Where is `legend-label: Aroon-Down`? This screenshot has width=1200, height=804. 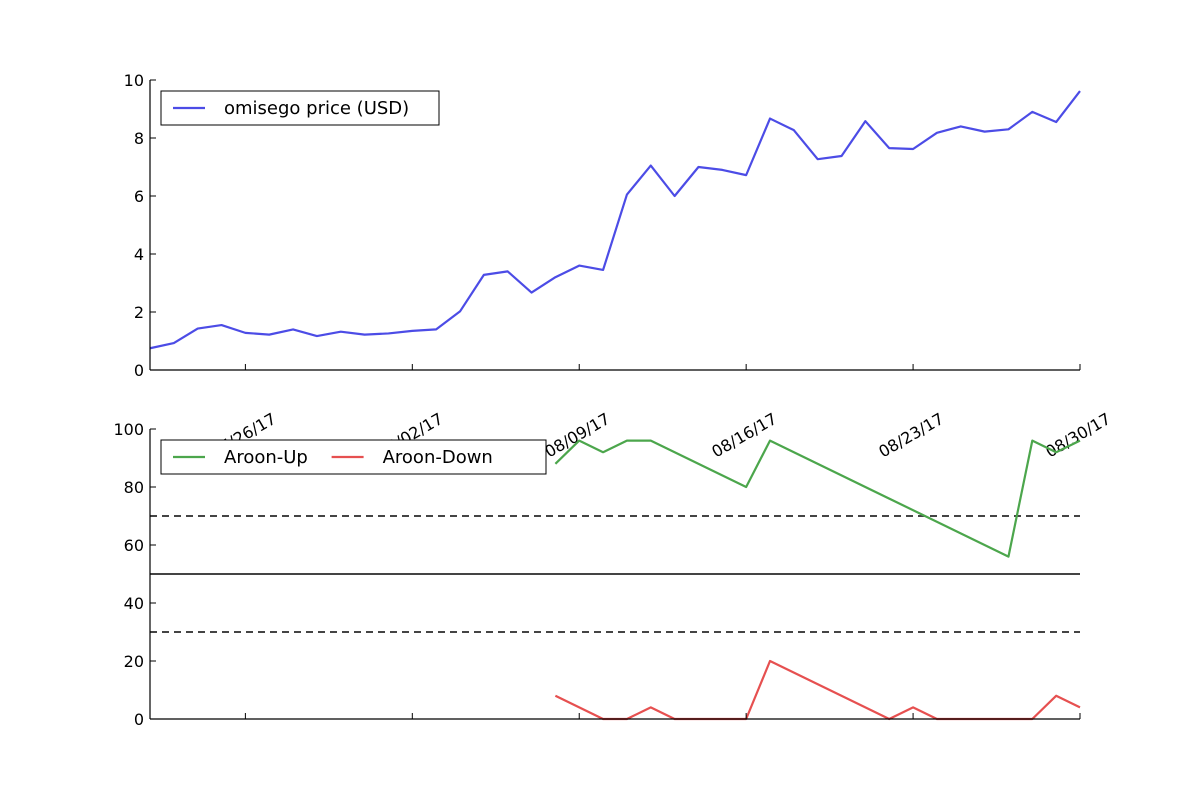
legend-label: Aroon-Down is located at coordinates (438, 457).